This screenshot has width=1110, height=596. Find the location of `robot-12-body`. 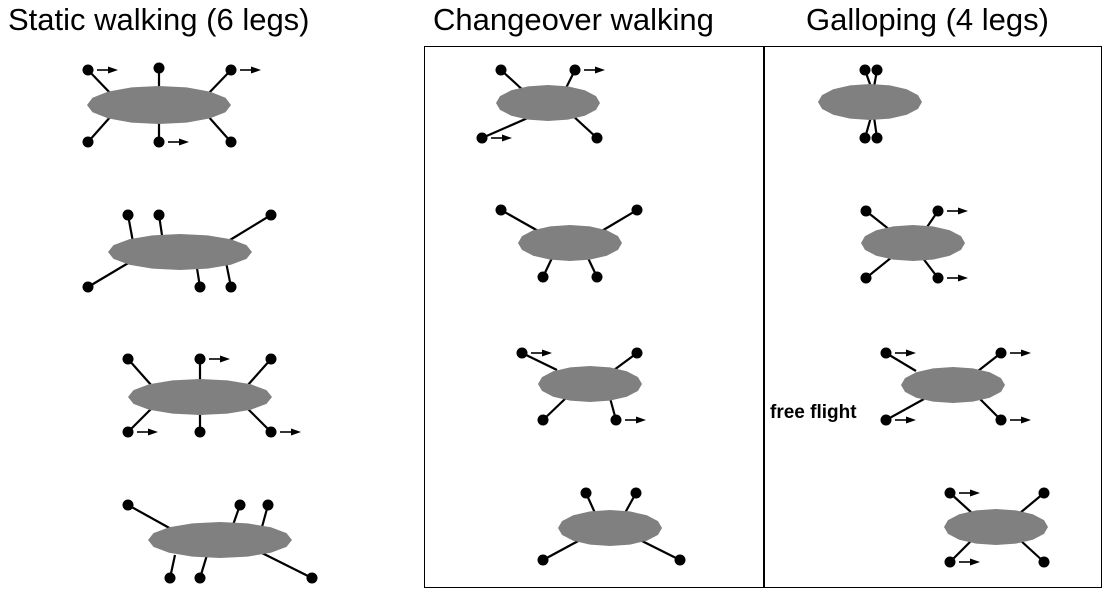

robot-12-body is located at coordinates (996, 527).